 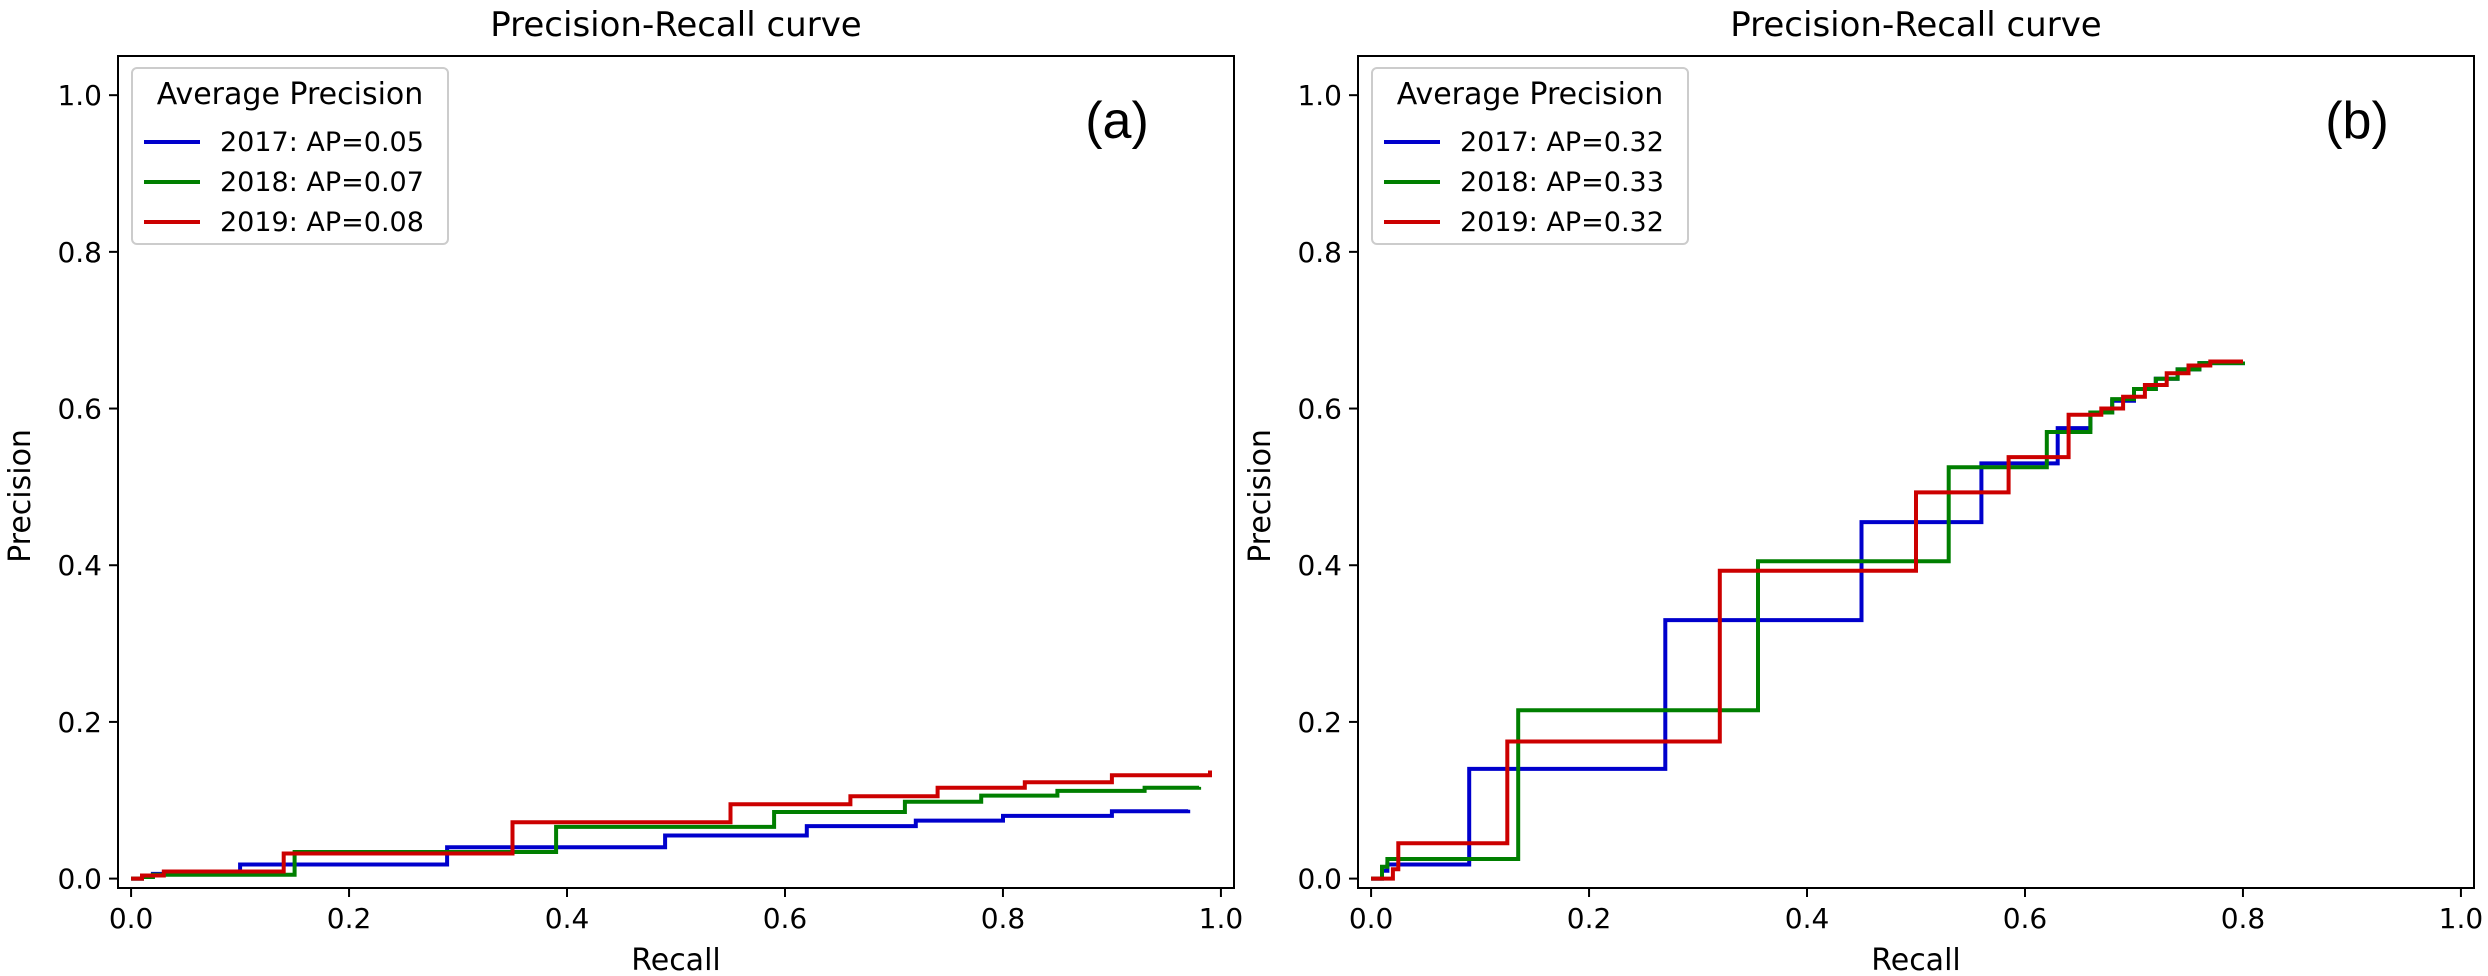 What do you see at coordinates (322, 142) in the screenshot?
I see `legend-entry: 2017: AP=0.05` at bounding box center [322, 142].